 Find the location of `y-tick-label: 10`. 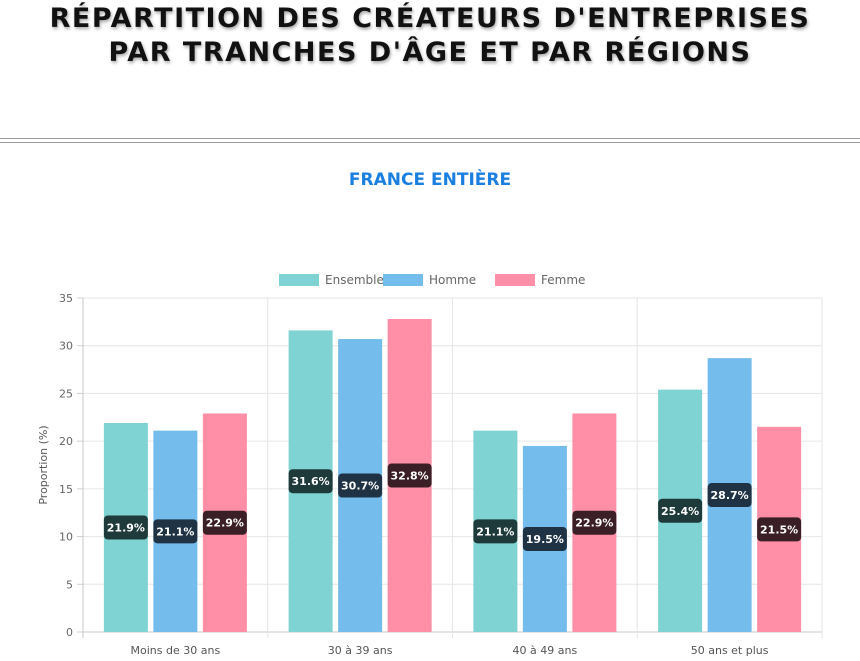

y-tick-label: 10 is located at coordinates (66, 537).